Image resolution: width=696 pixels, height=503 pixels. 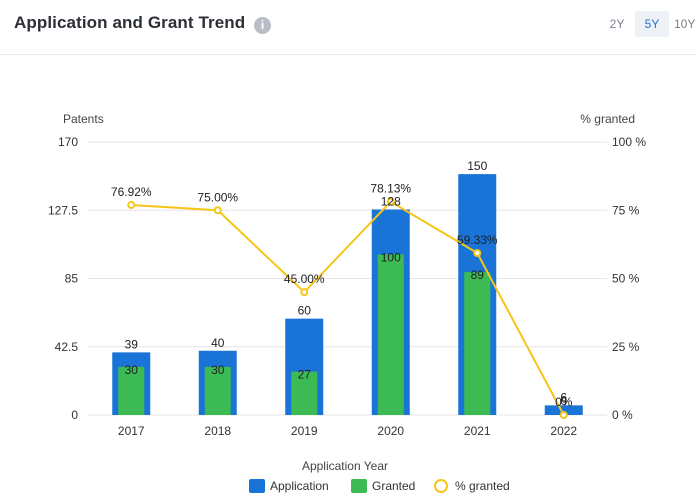 I want to click on application-value-label: 39, so click(x=132, y=344).